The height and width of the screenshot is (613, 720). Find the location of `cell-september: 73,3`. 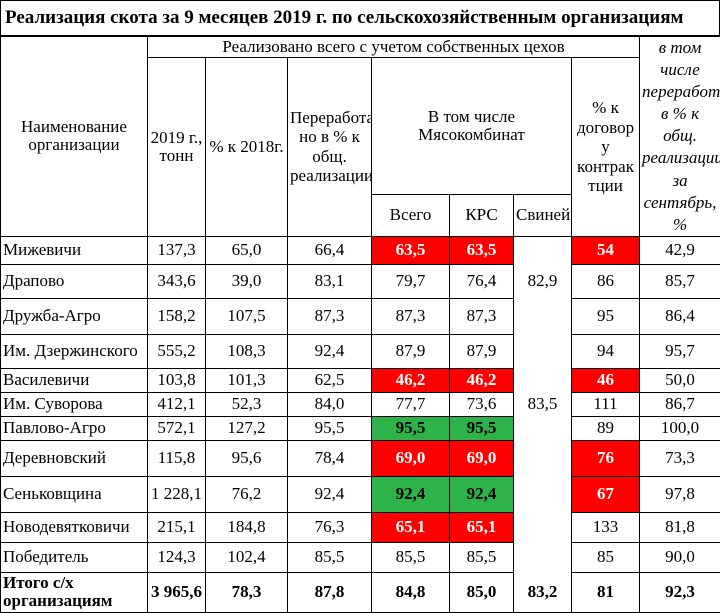

cell-september: 73,3 is located at coordinates (680, 458).